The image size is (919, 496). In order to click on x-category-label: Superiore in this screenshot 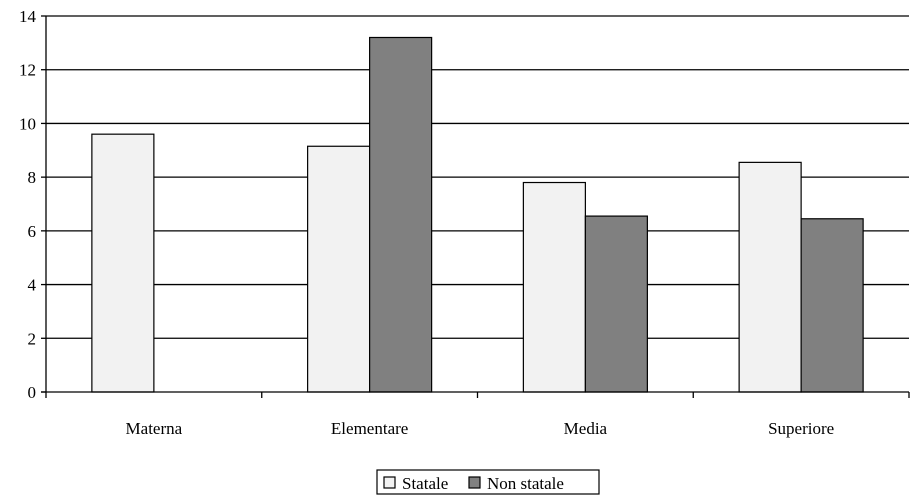, I will do `click(801, 428)`.